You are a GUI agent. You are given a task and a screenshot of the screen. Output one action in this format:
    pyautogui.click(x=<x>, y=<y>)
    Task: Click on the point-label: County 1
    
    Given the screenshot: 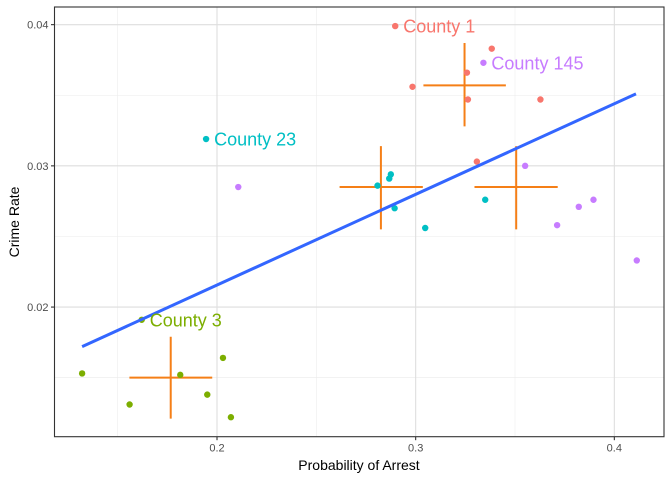 What is the action you would take?
    pyautogui.click(x=439, y=27)
    